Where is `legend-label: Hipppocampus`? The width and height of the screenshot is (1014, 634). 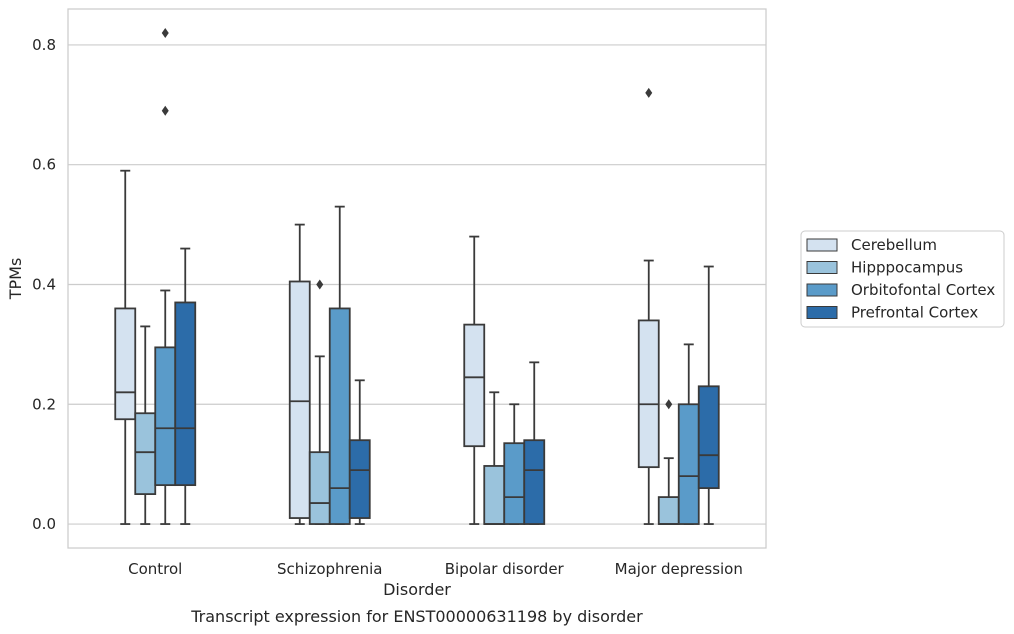 legend-label: Hipppocampus is located at coordinates (907, 268).